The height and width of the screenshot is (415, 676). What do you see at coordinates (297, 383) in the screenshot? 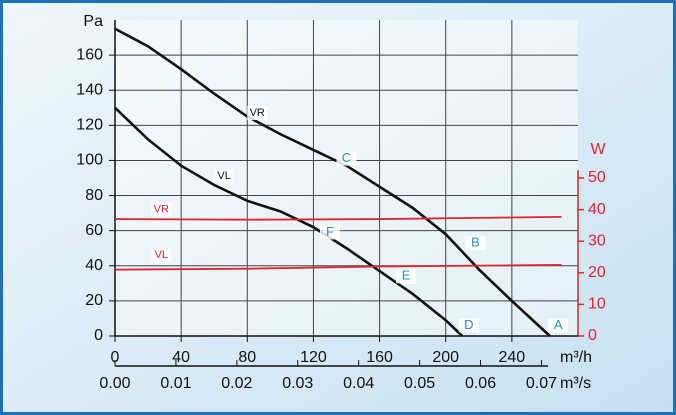
I see `x2-tick-label: 0.03` at bounding box center [297, 383].